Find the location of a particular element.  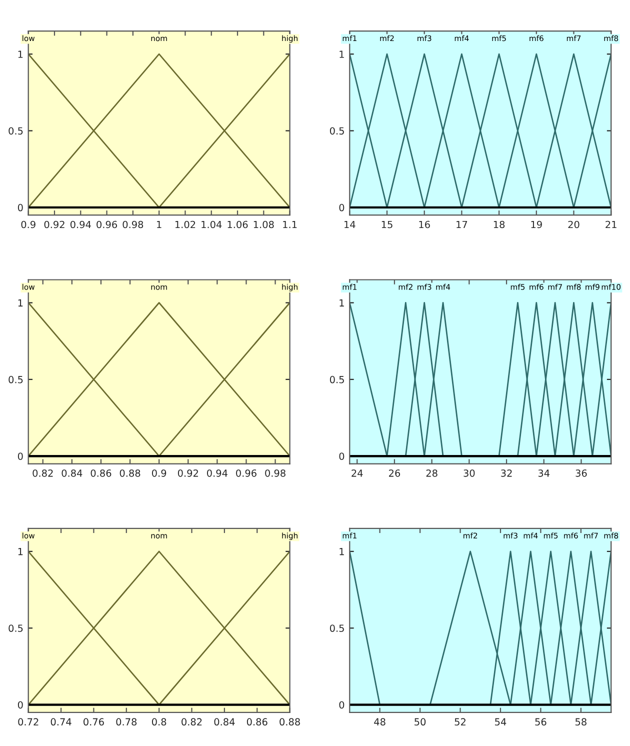

x-tick-label: 0.8 is located at coordinates (159, 722).